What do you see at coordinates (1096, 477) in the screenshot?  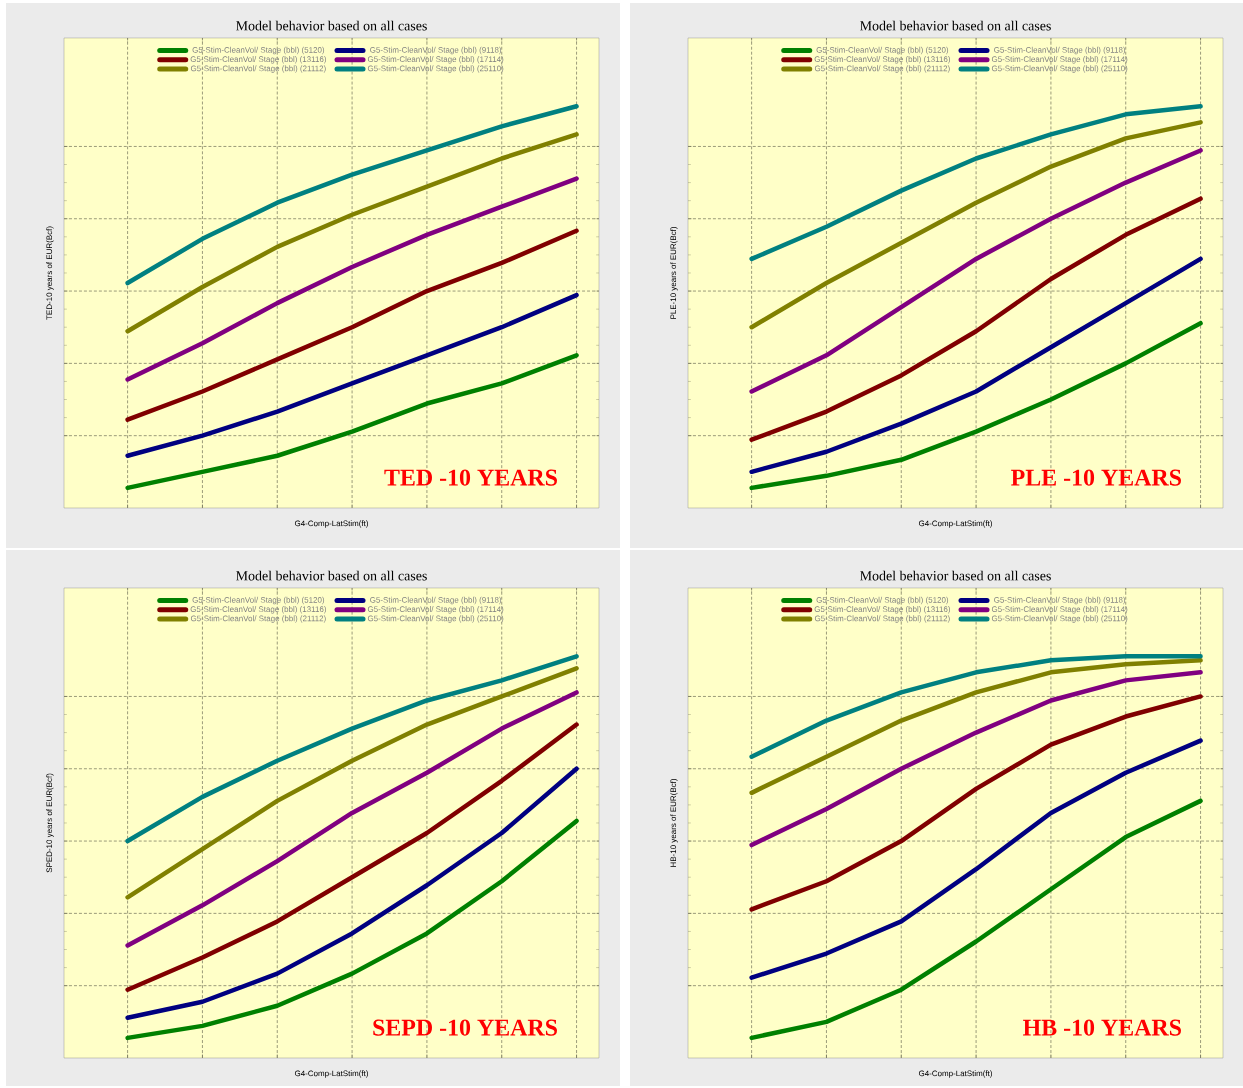 I see `annotation: PLE -10 YEARS` at bounding box center [1096, 477].